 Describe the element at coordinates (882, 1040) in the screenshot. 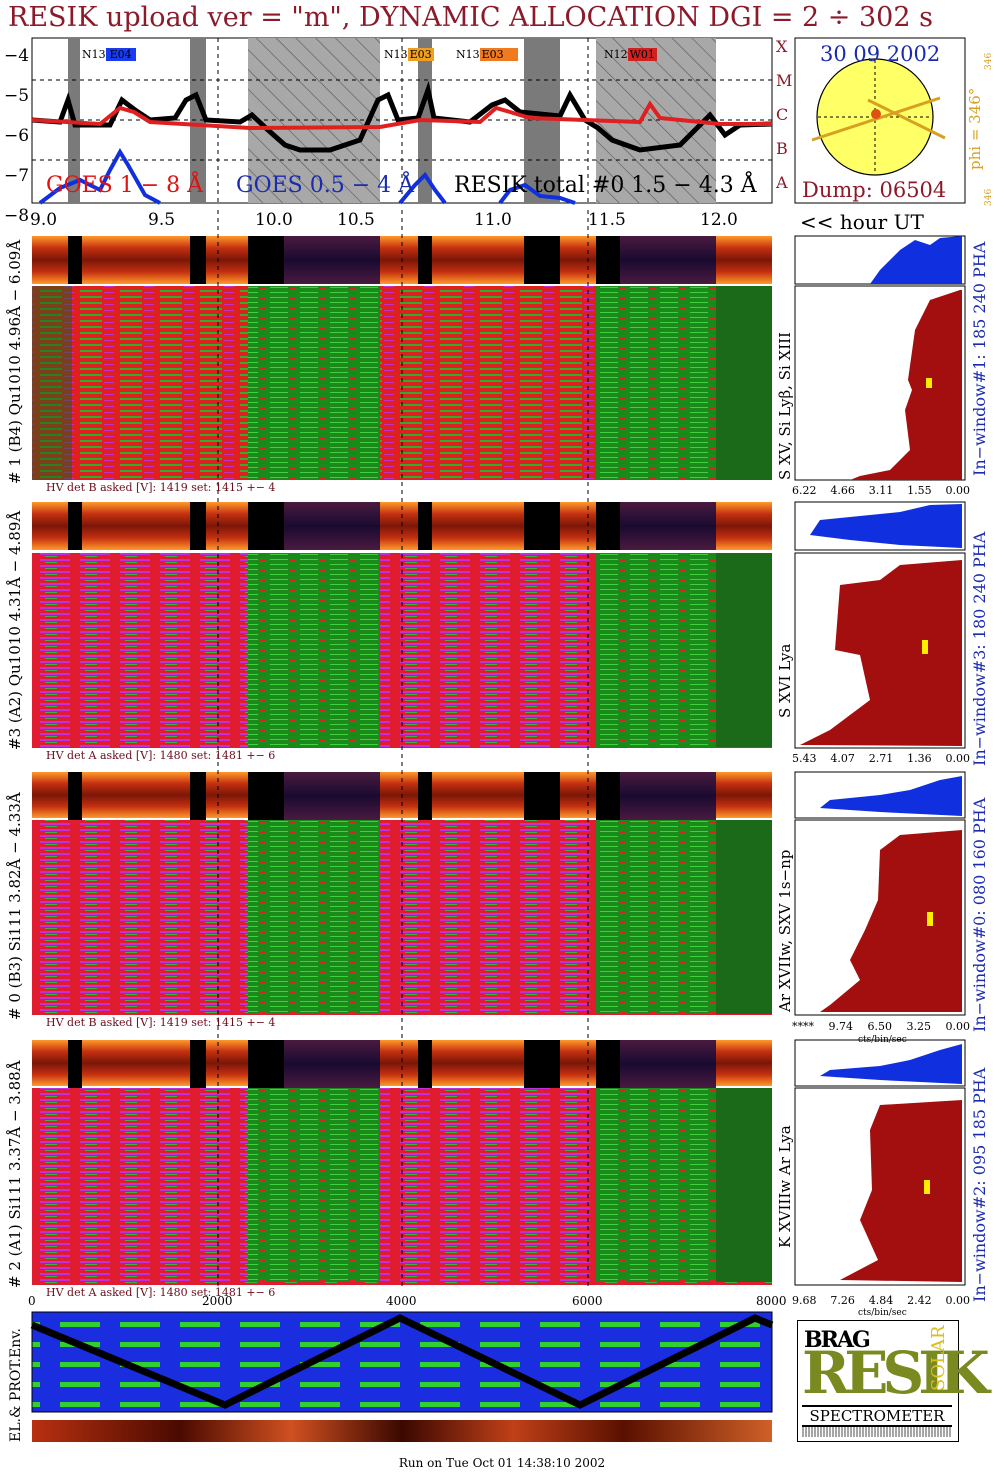

I see `cts-label-upper: cts/bin/sec` at that location.